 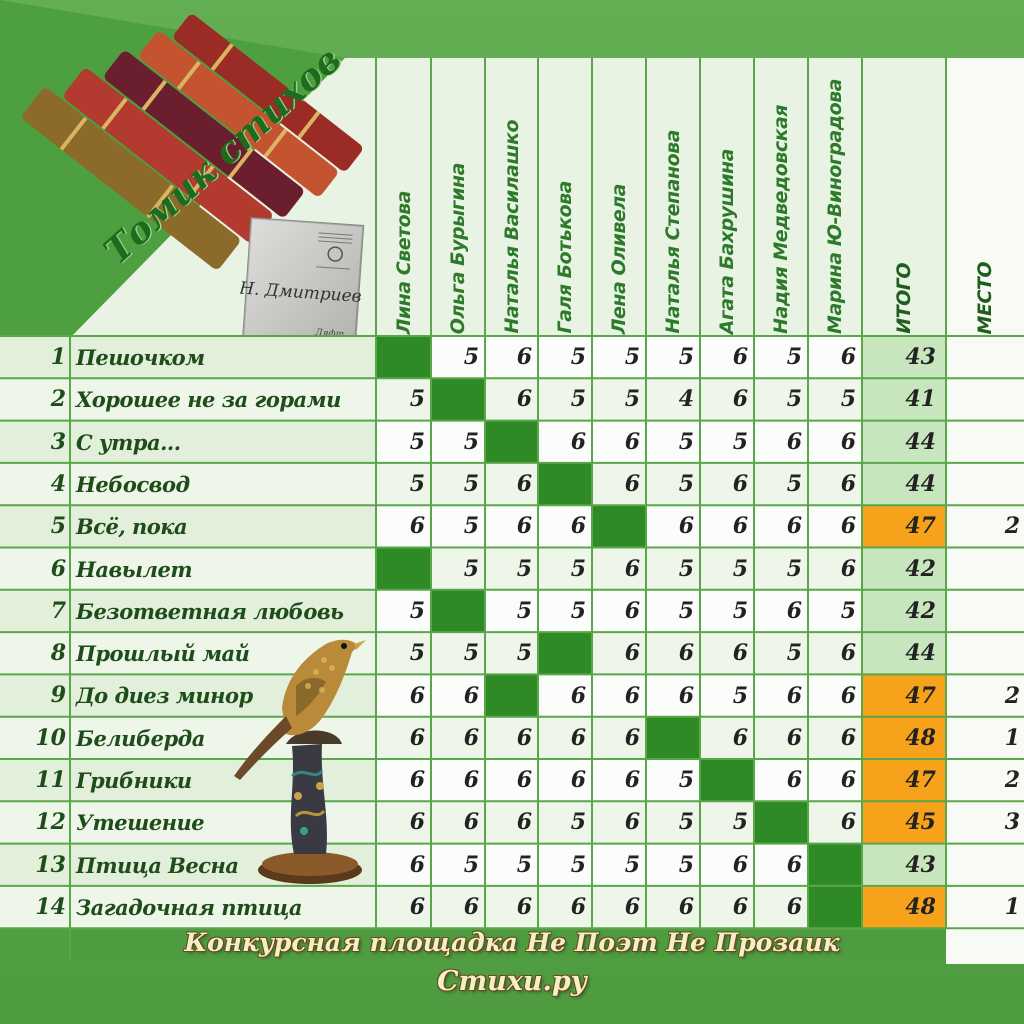 I want to click on judge-header: Надия Медведовская, so click(x=781, y=197).